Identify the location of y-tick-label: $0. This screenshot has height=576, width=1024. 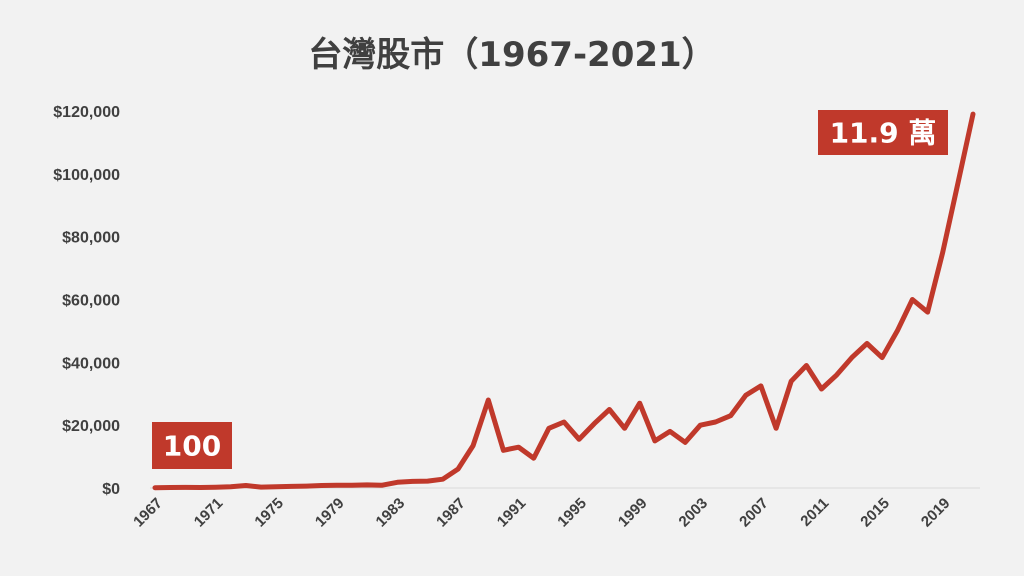
(111, 489).